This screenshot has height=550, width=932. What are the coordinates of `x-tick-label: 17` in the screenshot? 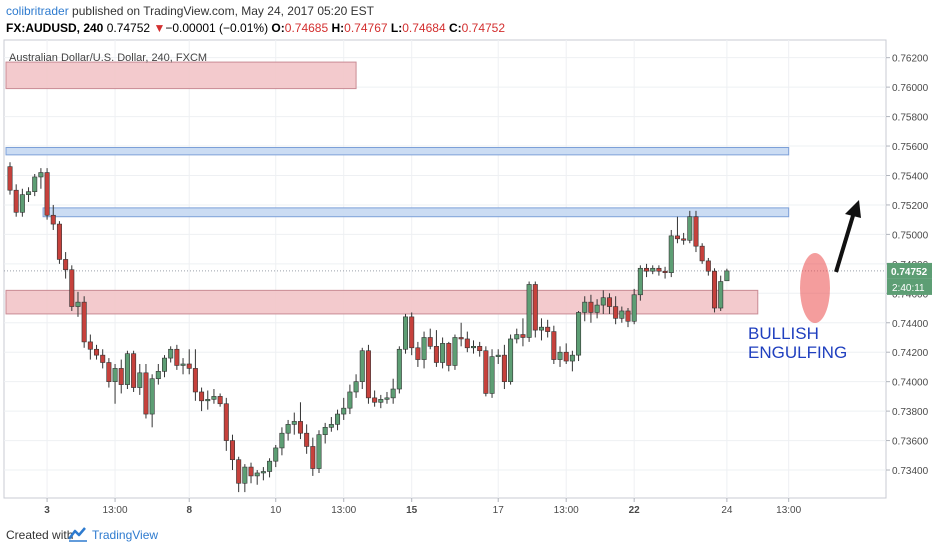 It's located at (499, 510).